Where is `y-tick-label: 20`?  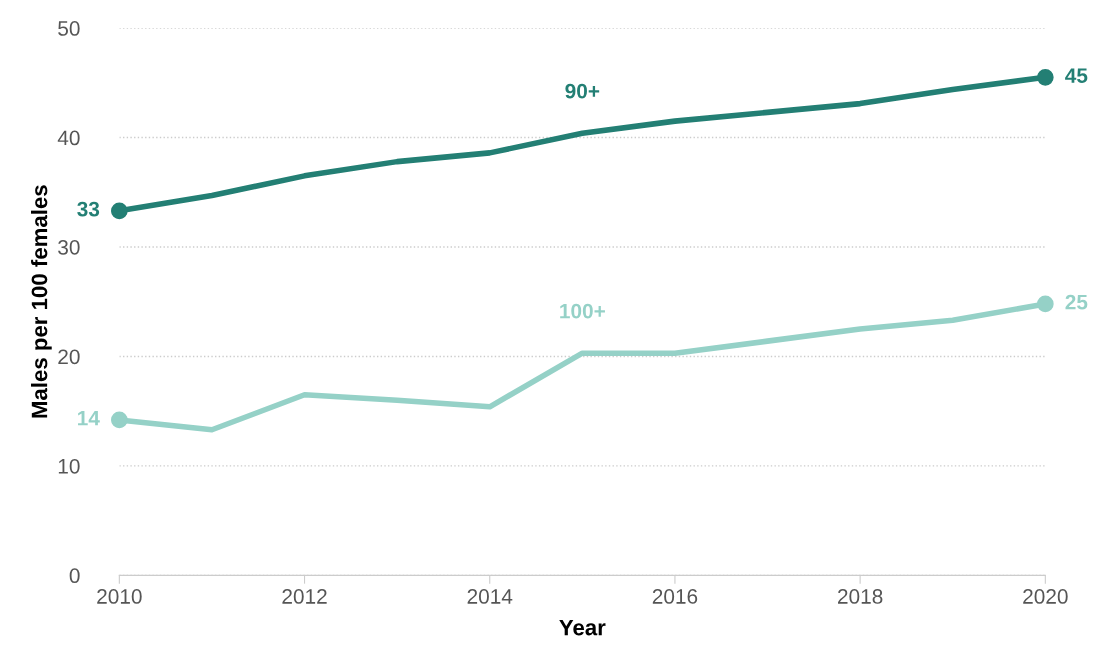
y-tick-label: 20 is located at coordinates (69, 357).